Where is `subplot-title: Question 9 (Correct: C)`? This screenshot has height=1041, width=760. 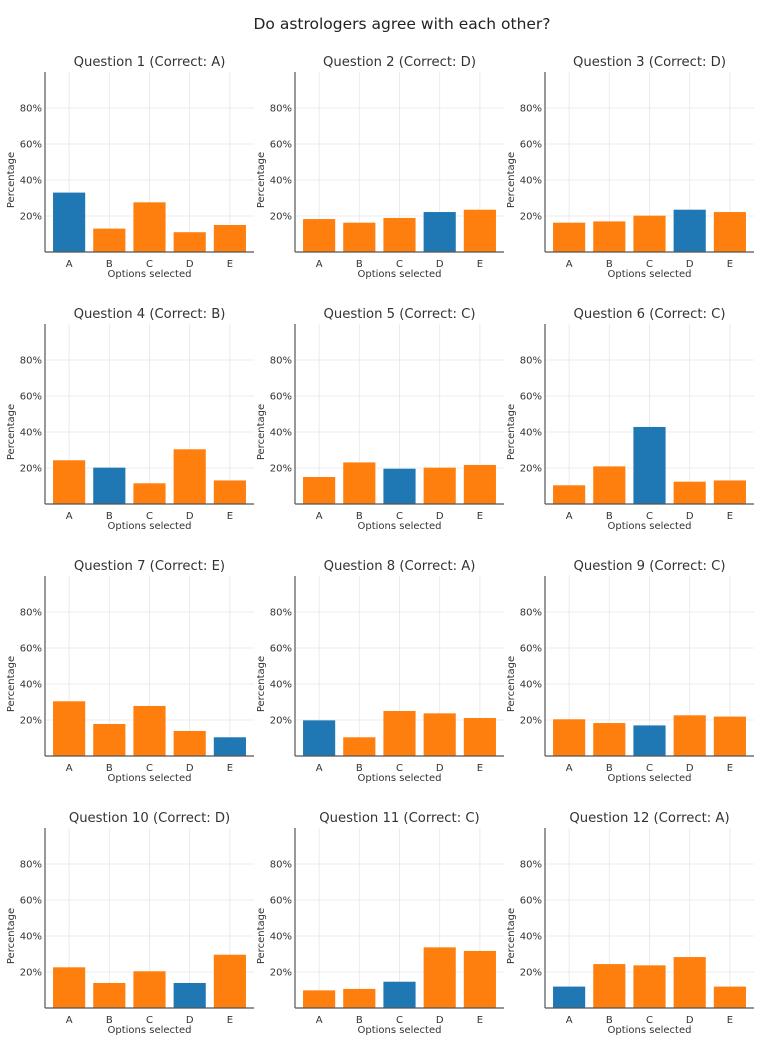 subplot-title: Question 9 (Correct: C) is located at coordinates (649, 566).